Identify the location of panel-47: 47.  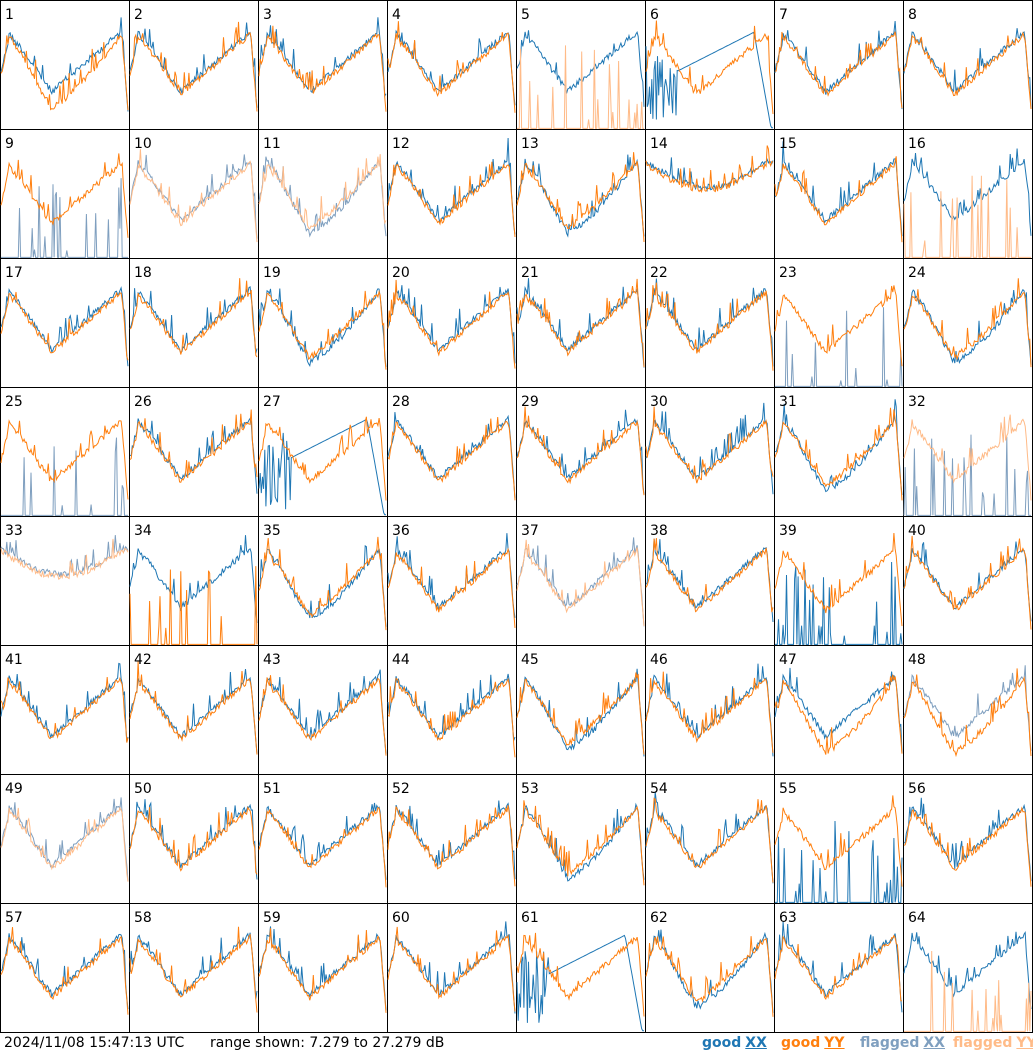
(839, 710).